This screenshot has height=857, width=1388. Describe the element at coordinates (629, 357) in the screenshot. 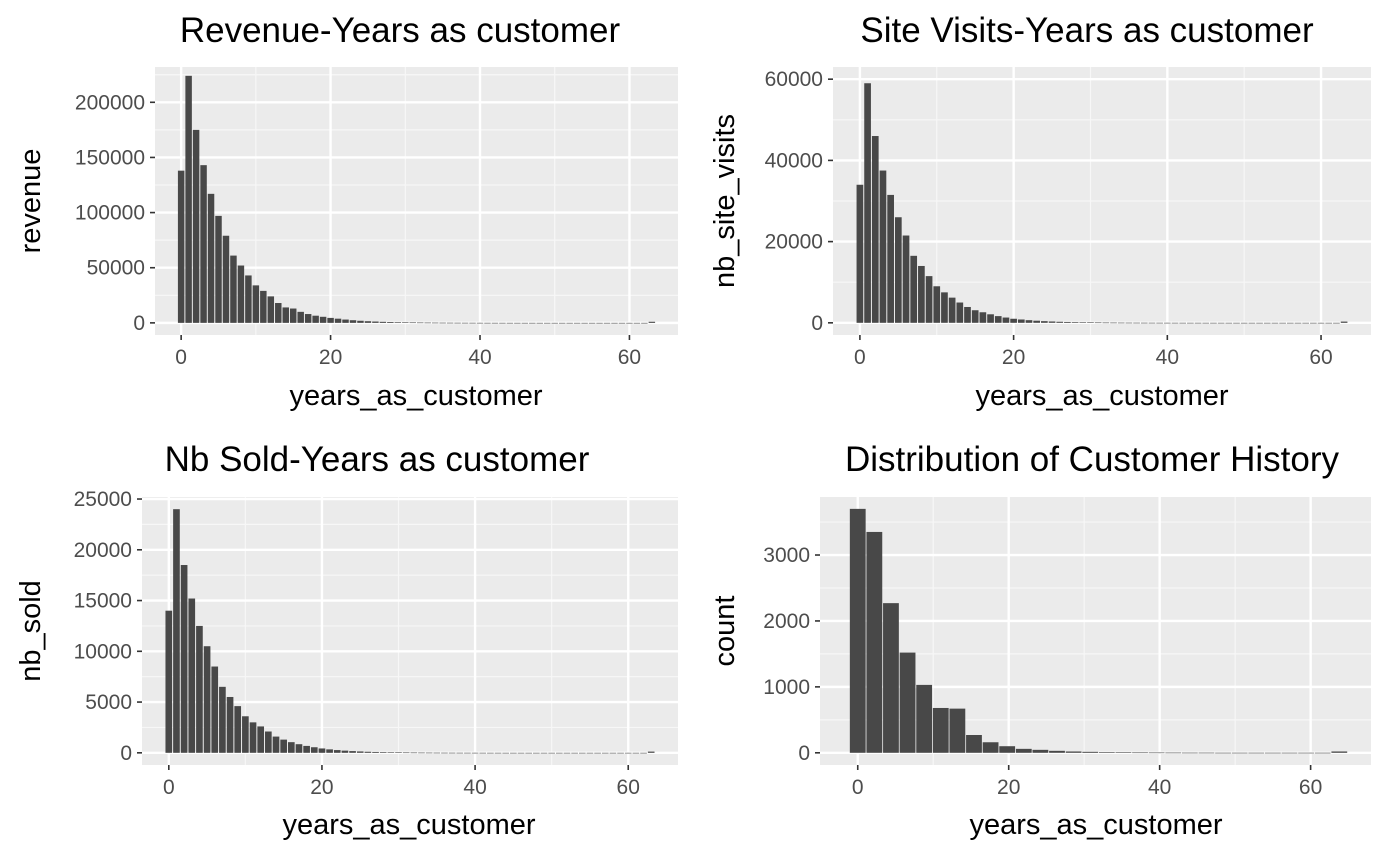

I see `x-tick-label: 60` at that location.